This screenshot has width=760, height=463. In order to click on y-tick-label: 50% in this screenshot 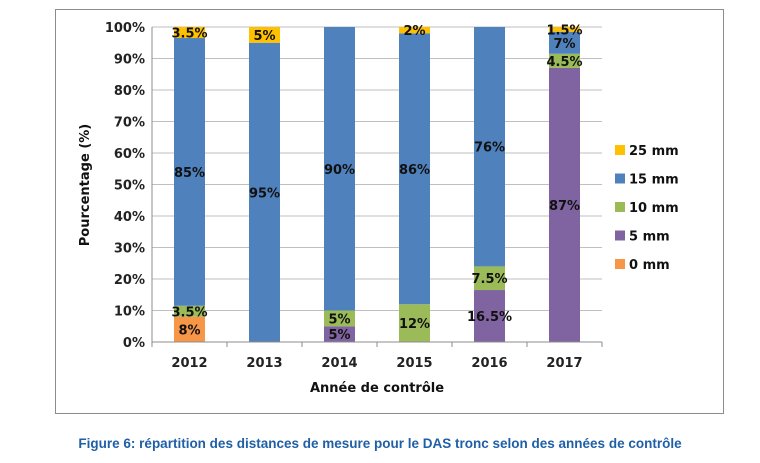, I will do `click(129, 186)`.